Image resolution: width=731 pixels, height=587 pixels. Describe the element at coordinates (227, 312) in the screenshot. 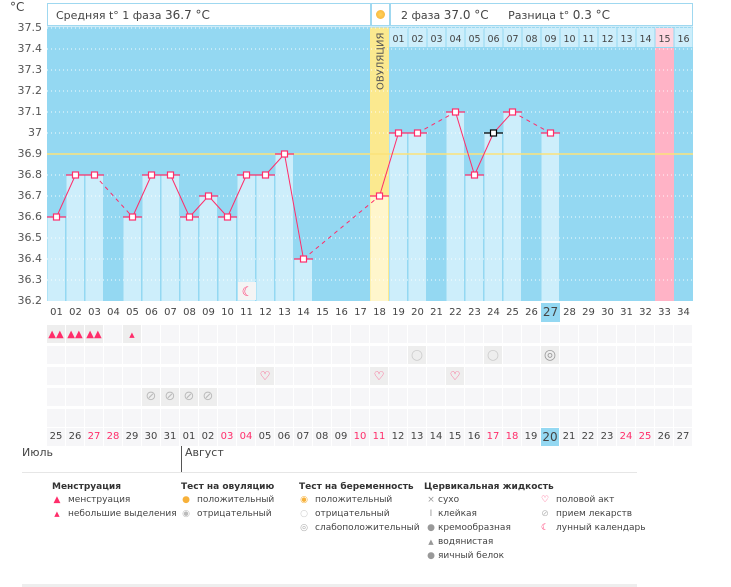

I see `cycle-day-label: 10` at that location.